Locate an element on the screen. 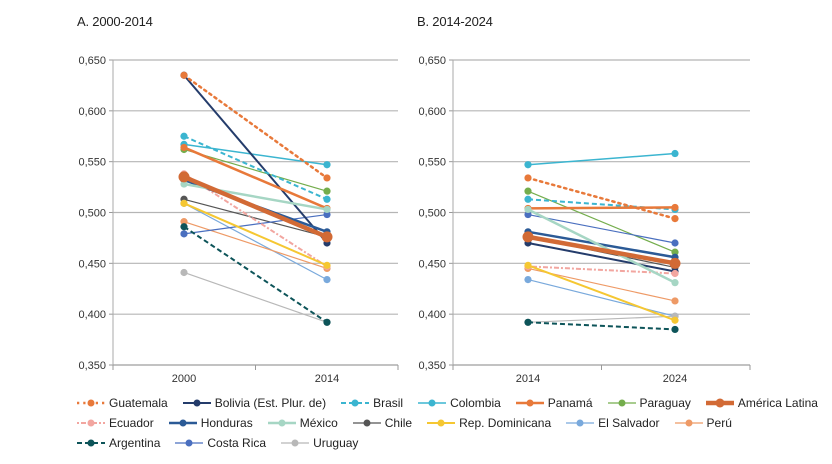 The height and width of the screenshot is (464, 832). series-mexico is located at coordinates (601, 246).